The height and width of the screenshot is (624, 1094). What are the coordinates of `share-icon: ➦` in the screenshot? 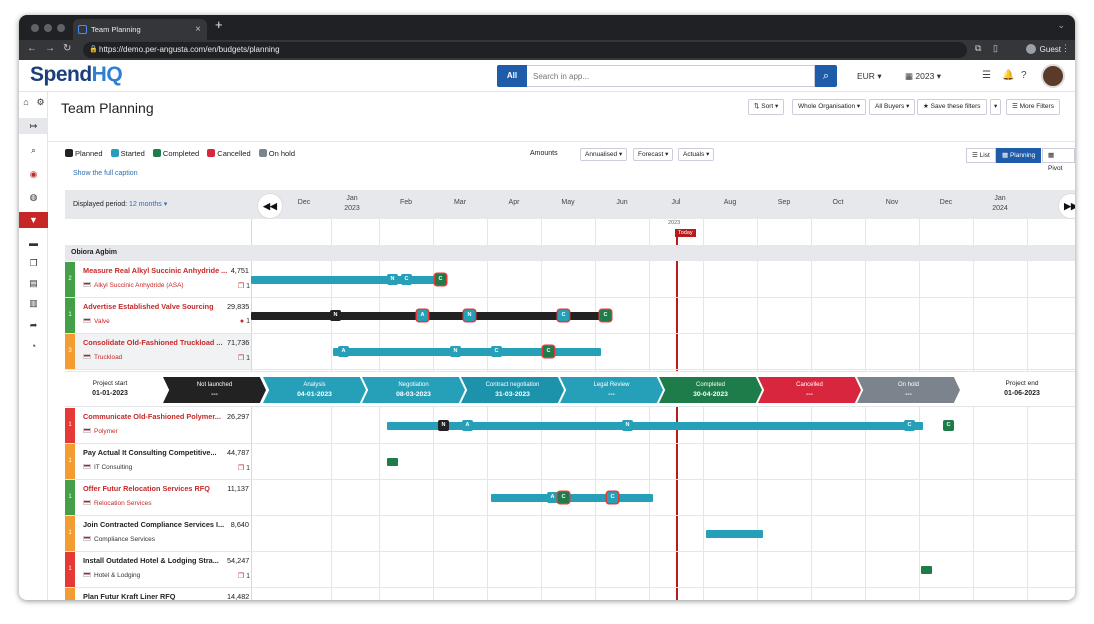 It's located at (33, 325).